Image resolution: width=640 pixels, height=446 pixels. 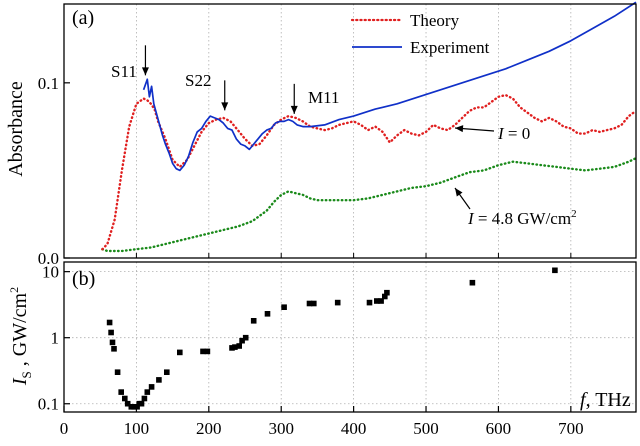 I want to click on annotation-s22: S22, so click(x=198, y=80).